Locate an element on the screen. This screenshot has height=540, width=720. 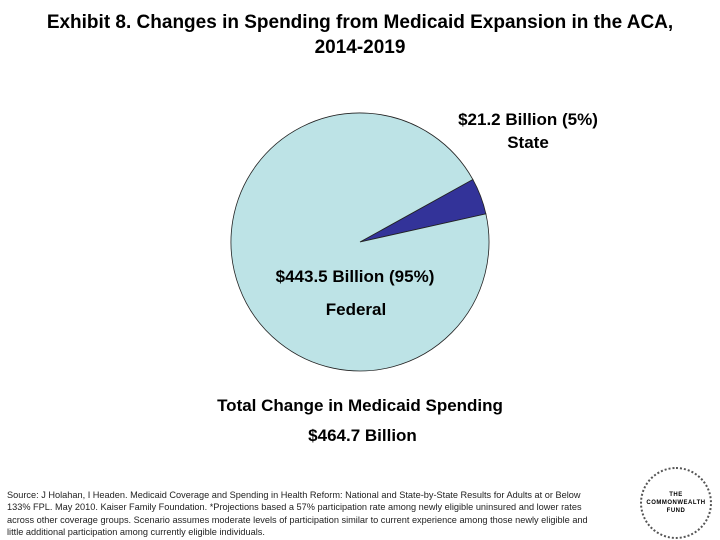
logo-line-2: COMMONWEALTH is located at coordinates (676, 503).